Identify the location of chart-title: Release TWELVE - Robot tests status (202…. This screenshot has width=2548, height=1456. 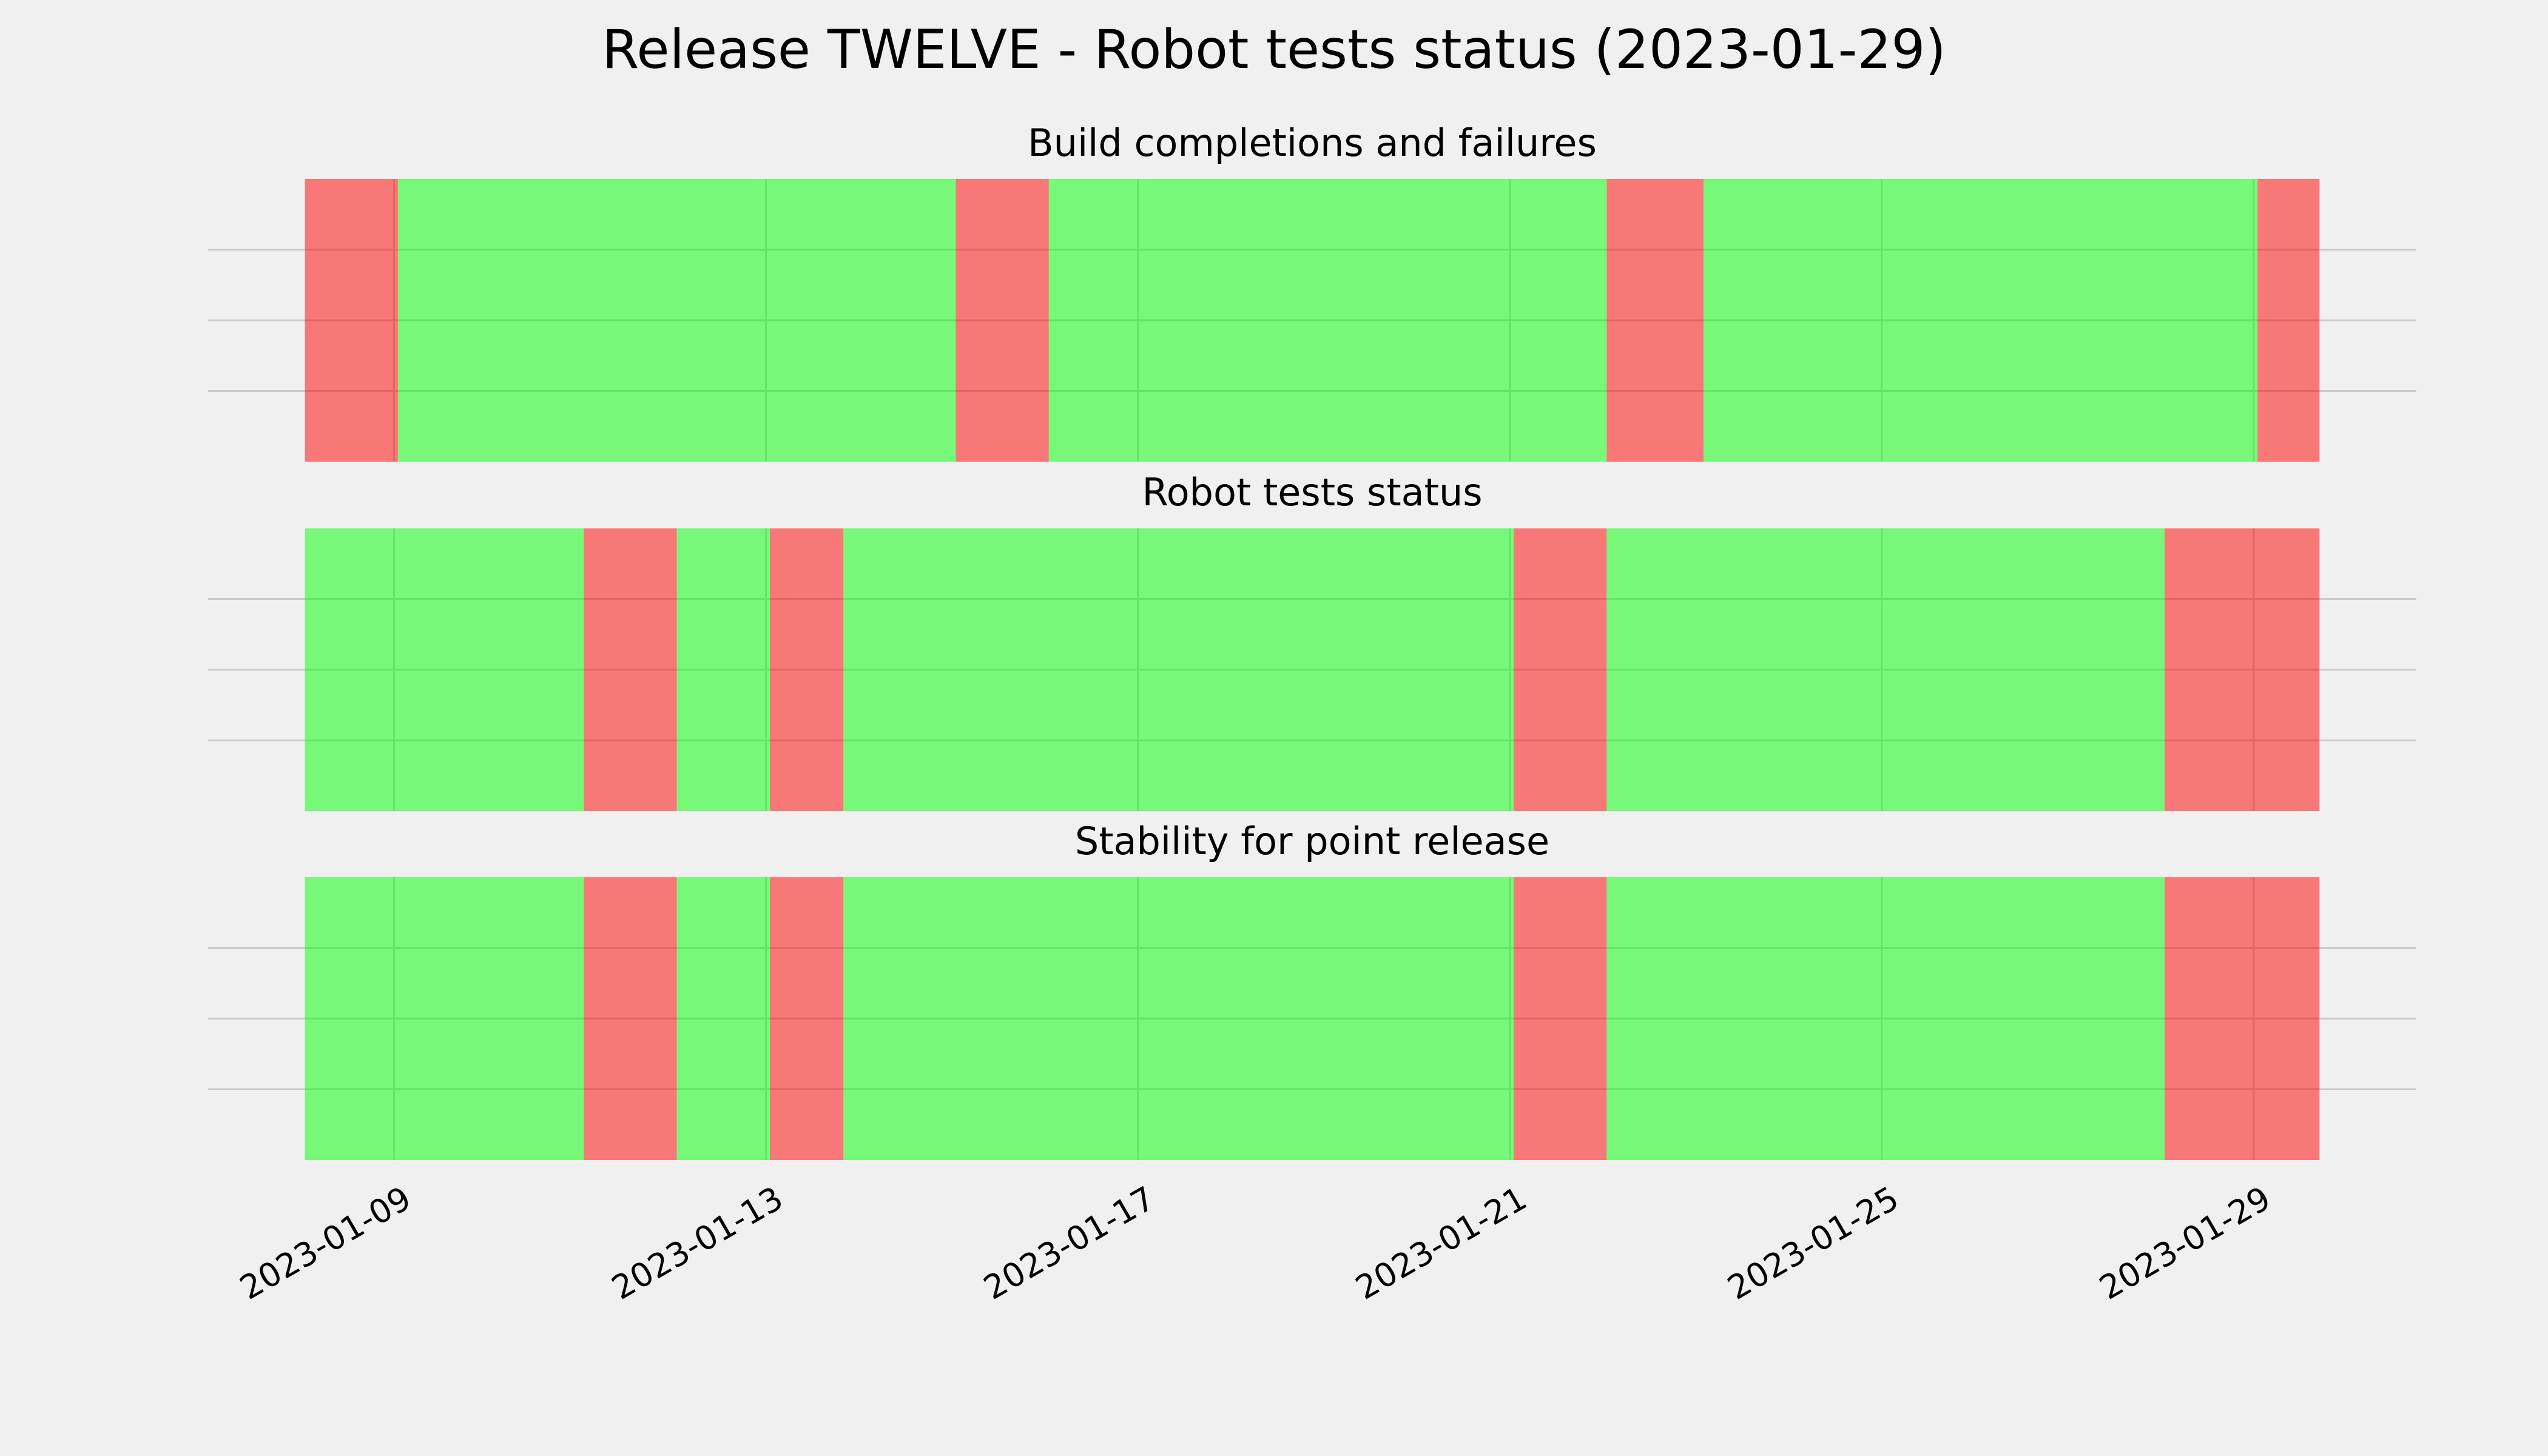
(1274, 49).